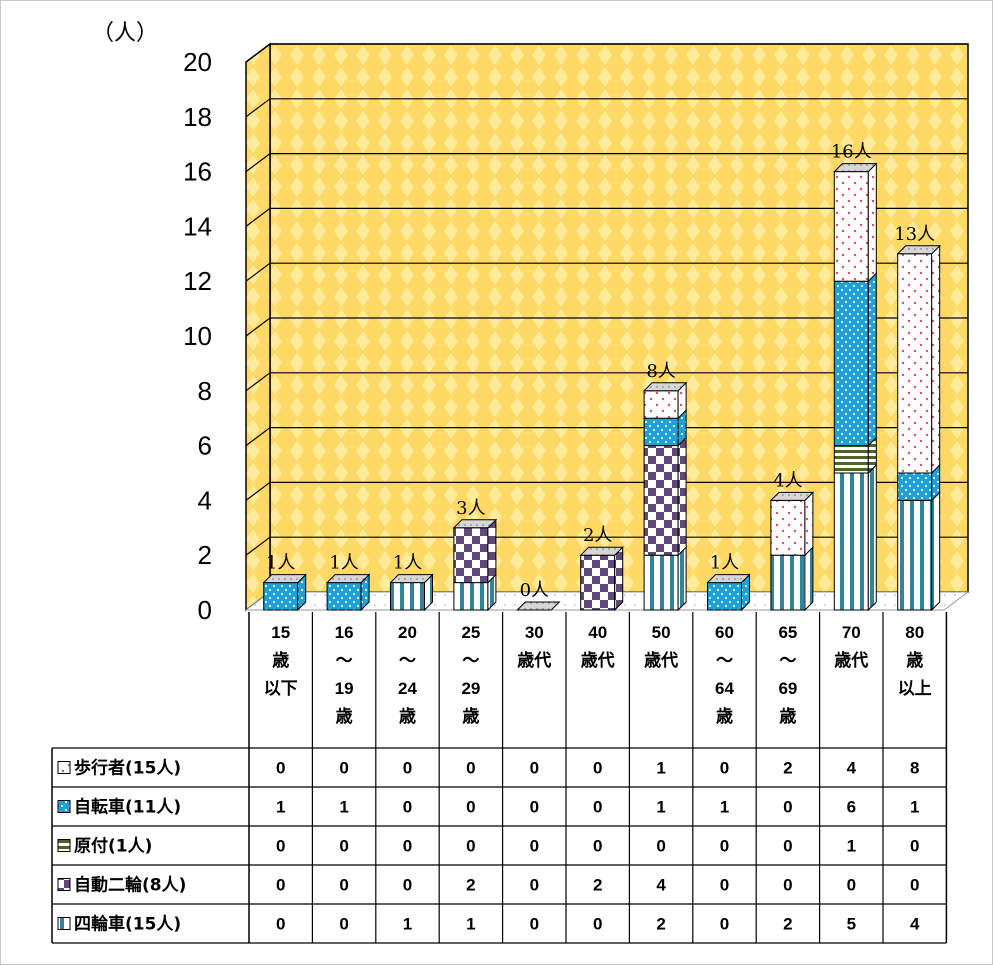 The height and width of the screenshot is (965, 993). Describe the element at coordinates (470, 508) in the screenshot. I see `total-label: 3人` at that location.